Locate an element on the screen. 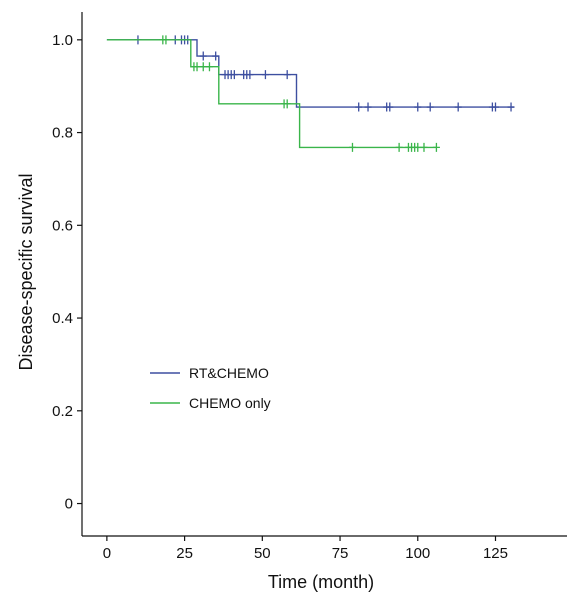 This screenshot has height=602, width=583. series-layer is located at coordinates (310, 93).